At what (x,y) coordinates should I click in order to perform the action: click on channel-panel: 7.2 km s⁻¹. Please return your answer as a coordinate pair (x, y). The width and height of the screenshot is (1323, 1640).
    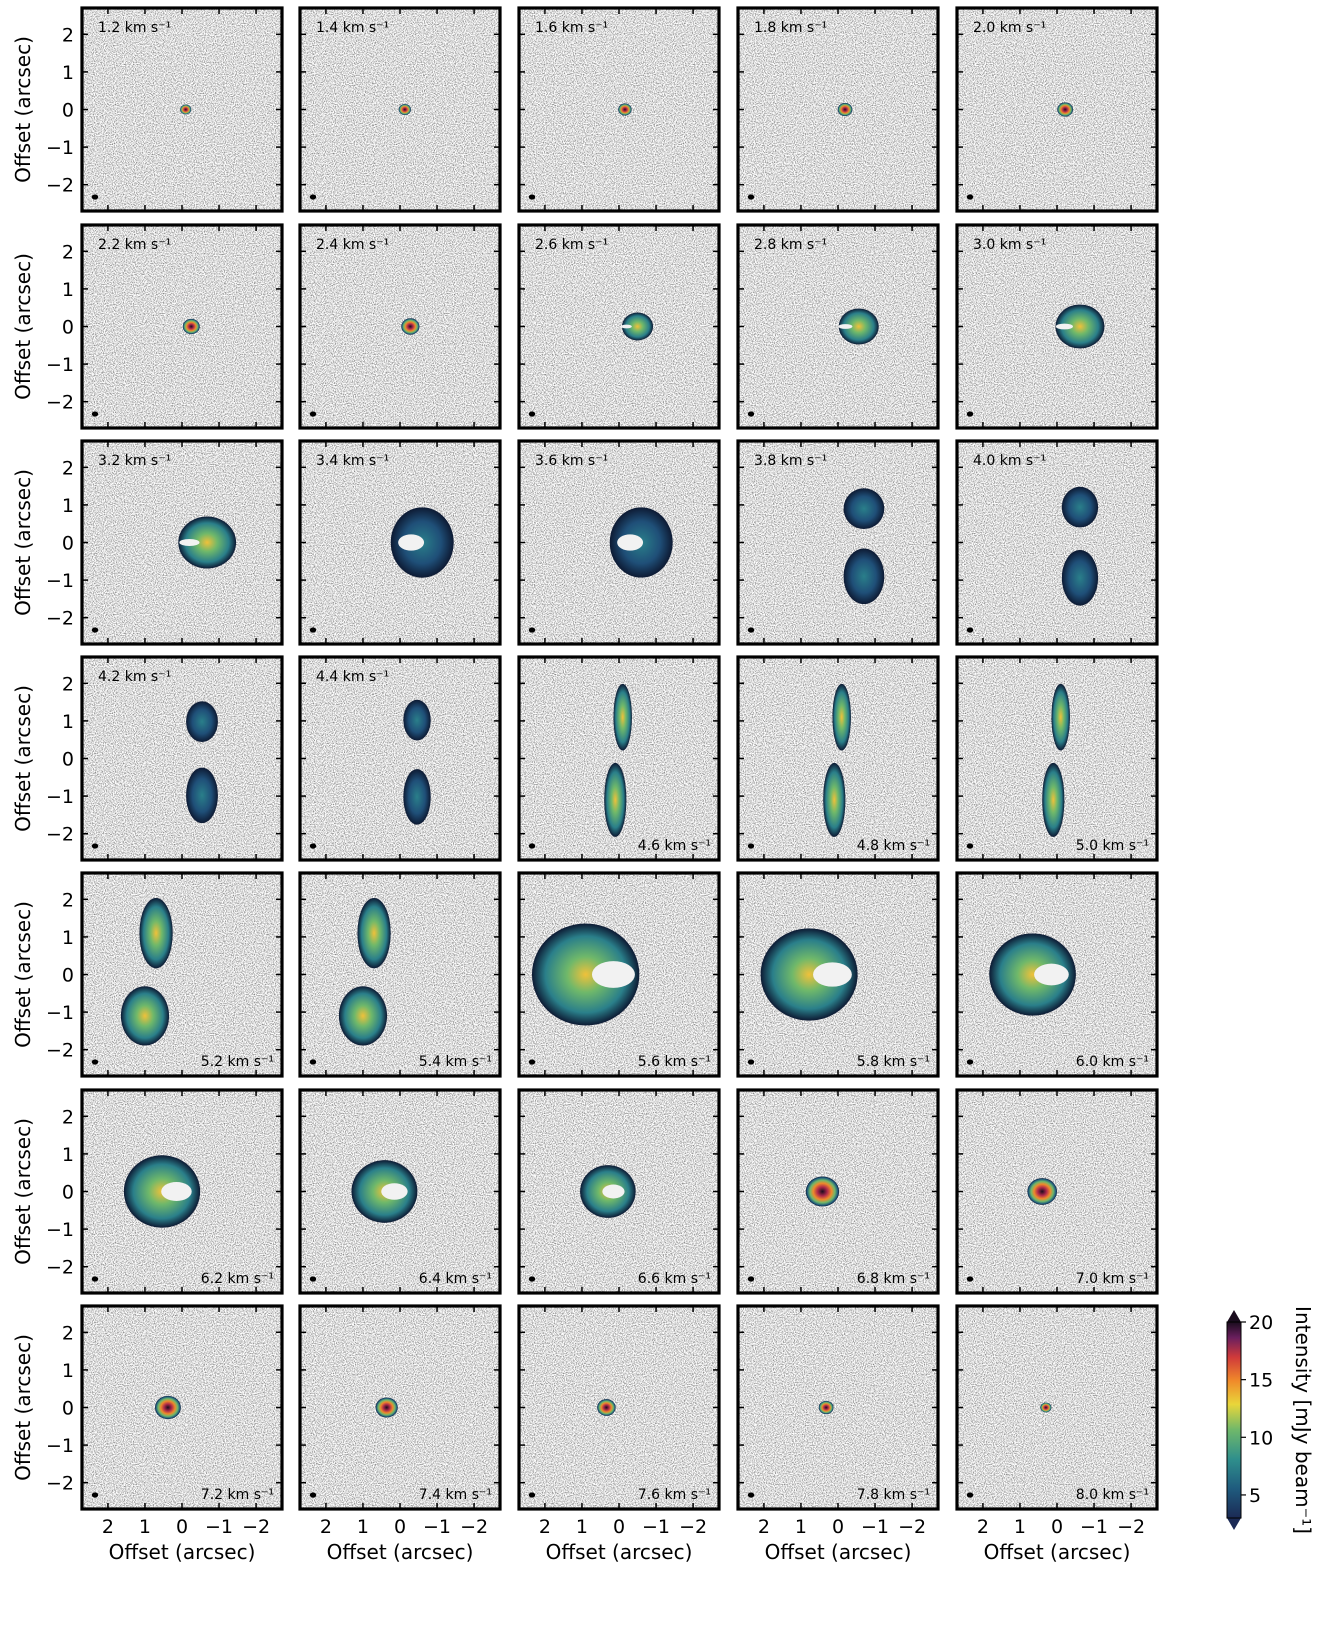
    Looking at the image, I should click on (182, 1407).